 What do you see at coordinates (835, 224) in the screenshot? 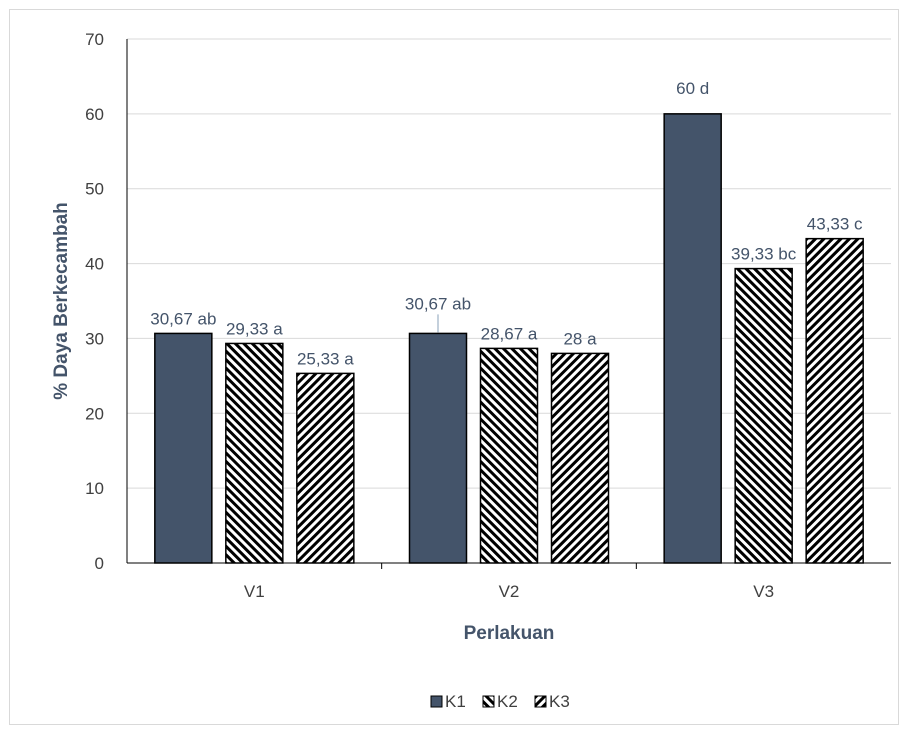
I see `data-label: 43,33 c` at bounding box center [835, 224].